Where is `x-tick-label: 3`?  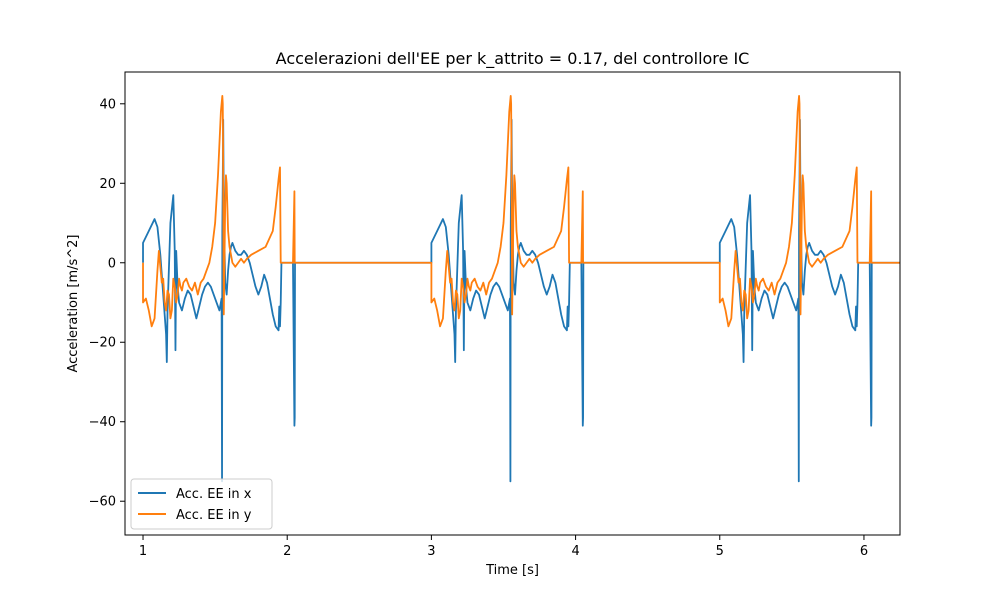
x-tick-label: 3 is located at coordinates (431, 551).